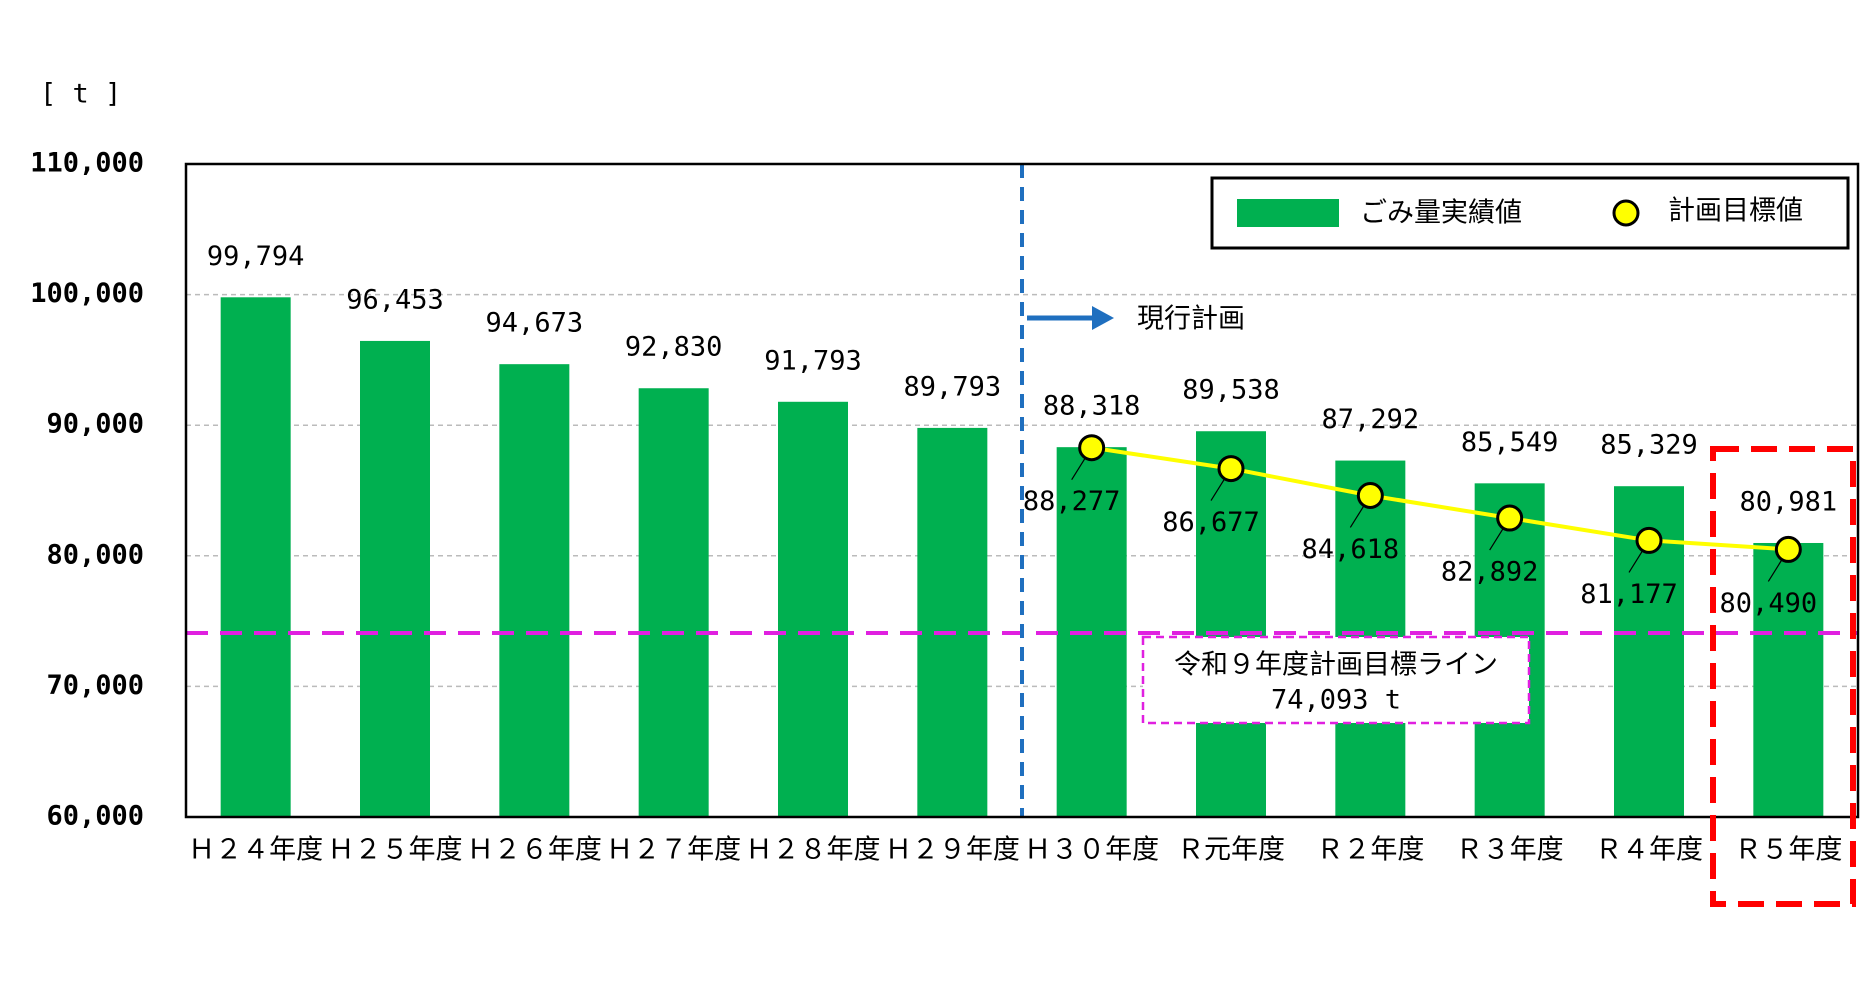 Image resolution: width=1868 pixels, height=999 pixels. Describe the element at coordinates (1510, 850) in the screenshot. I see `x-tick-label: Ｒ３年度` at that location.